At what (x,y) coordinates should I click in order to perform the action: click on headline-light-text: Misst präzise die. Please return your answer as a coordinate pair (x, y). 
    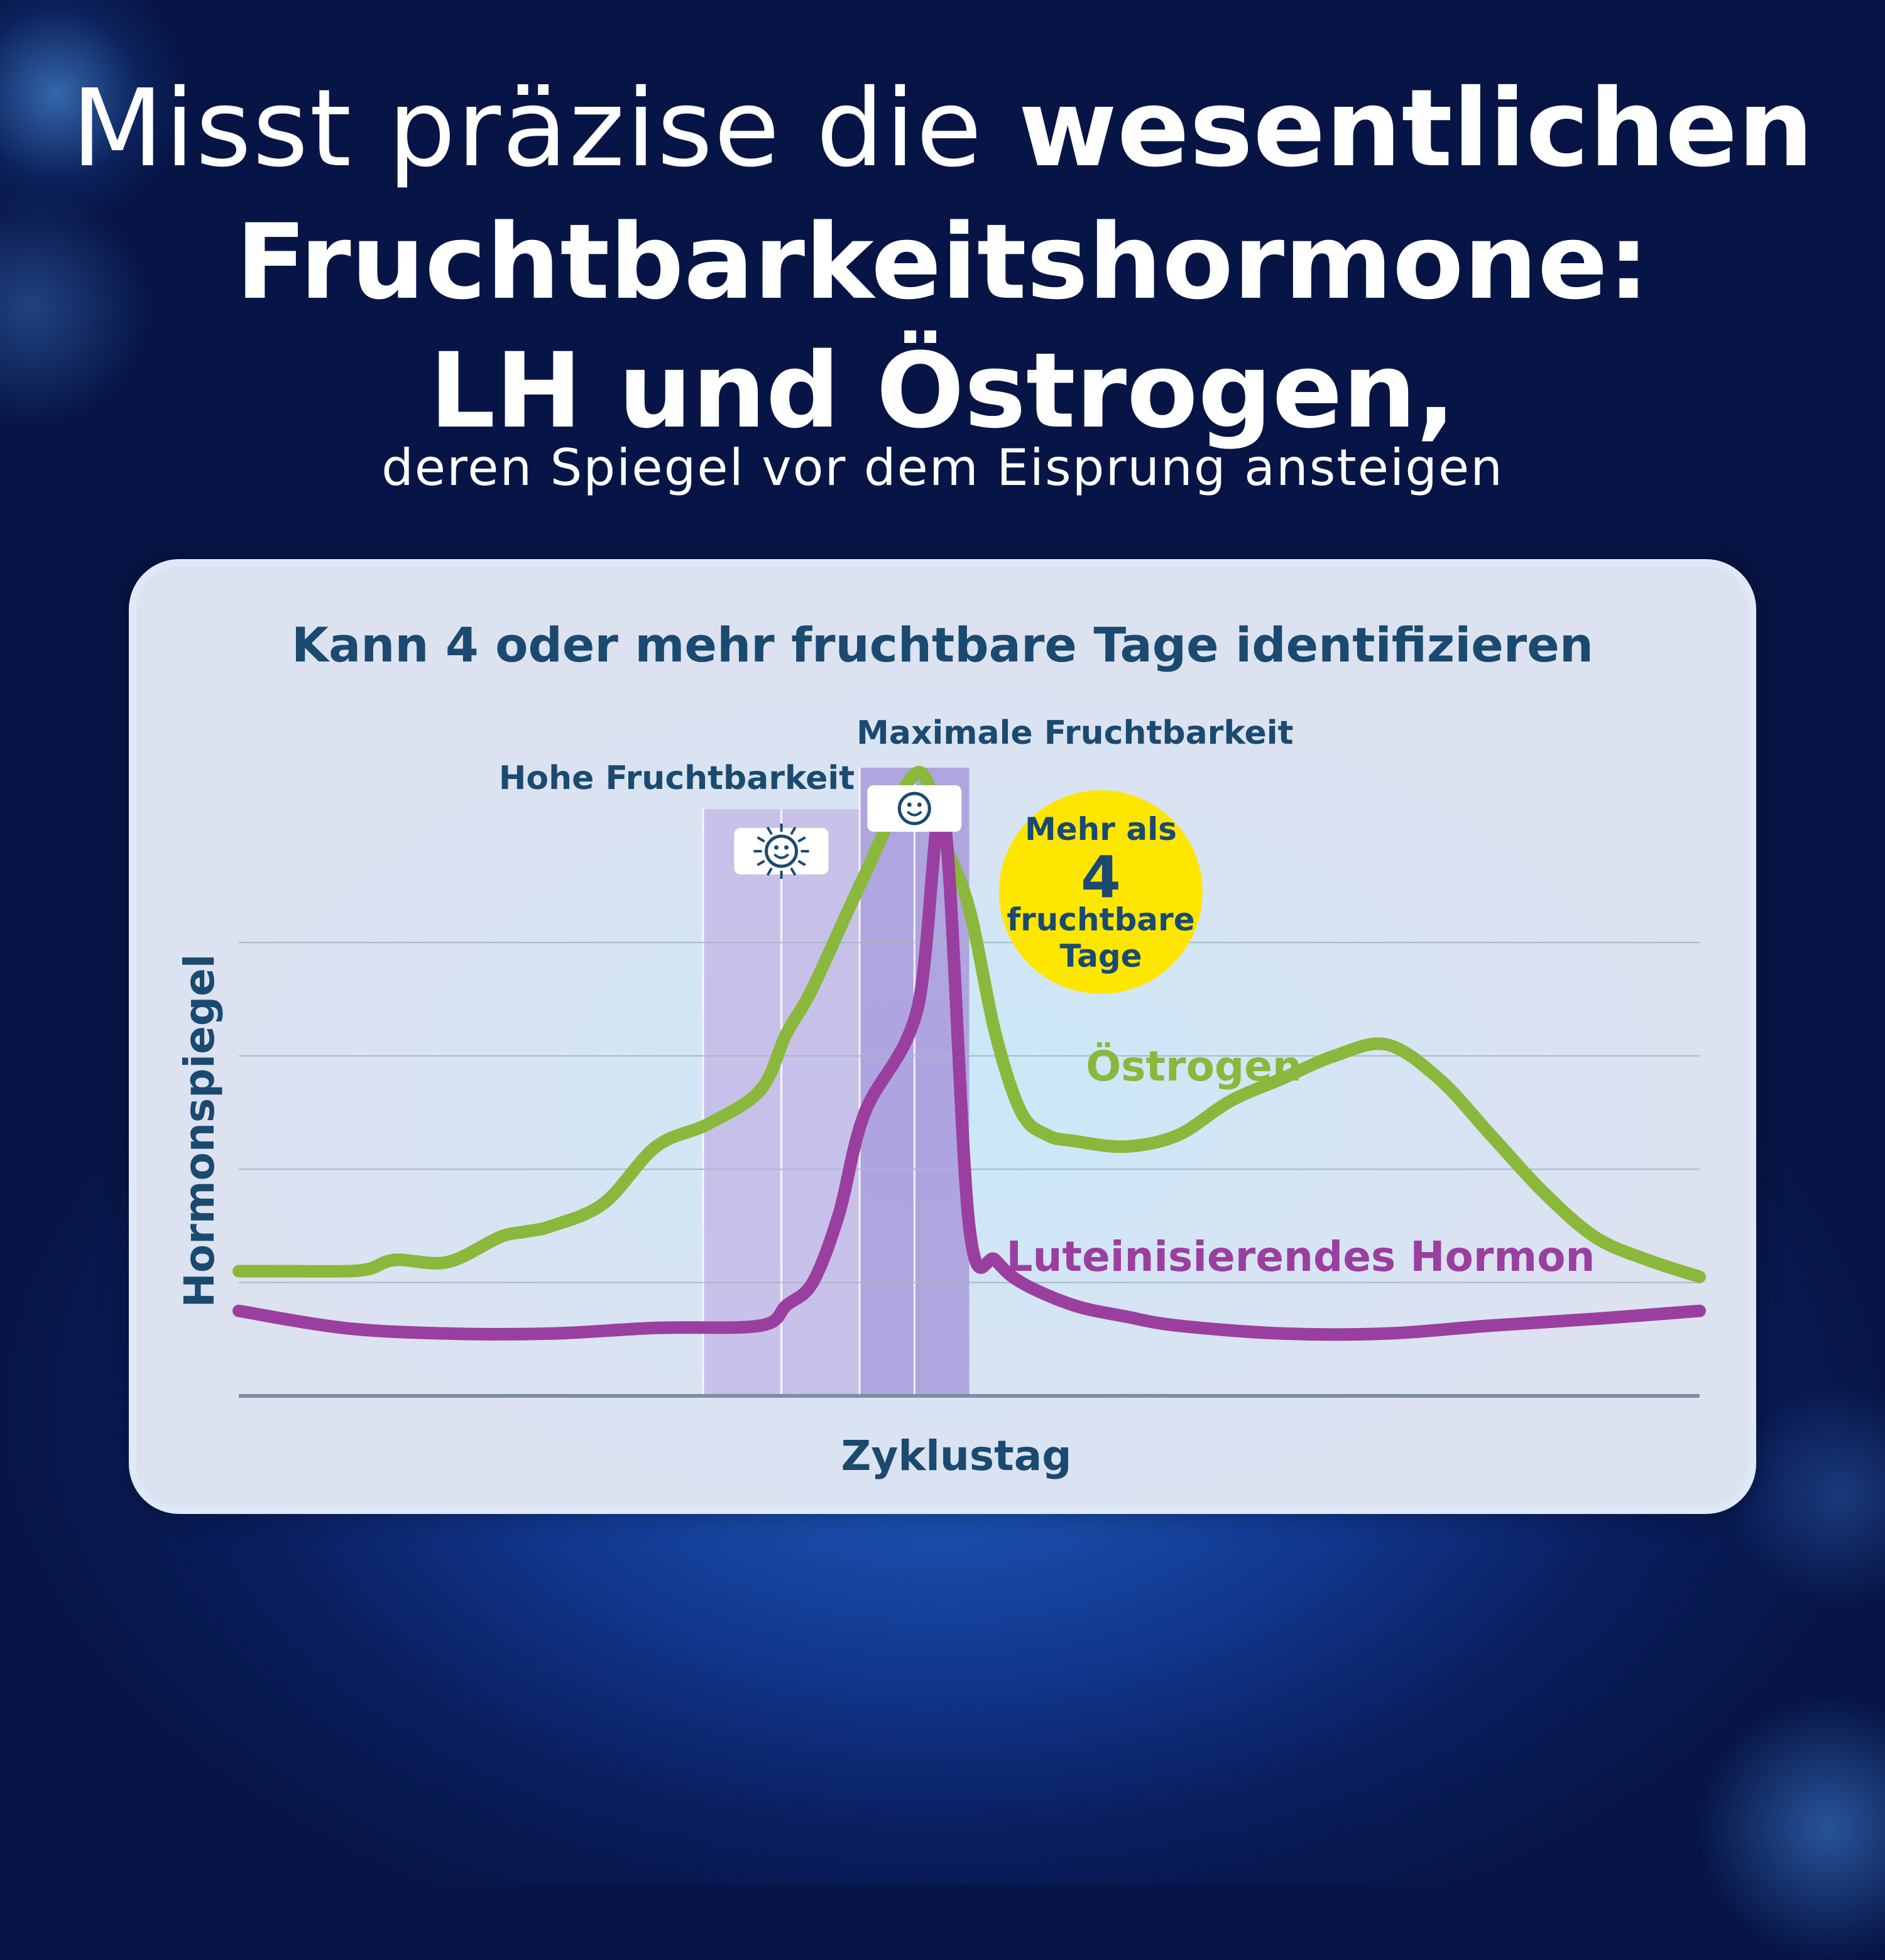
    Looking at the image, I should click on (545, 129).